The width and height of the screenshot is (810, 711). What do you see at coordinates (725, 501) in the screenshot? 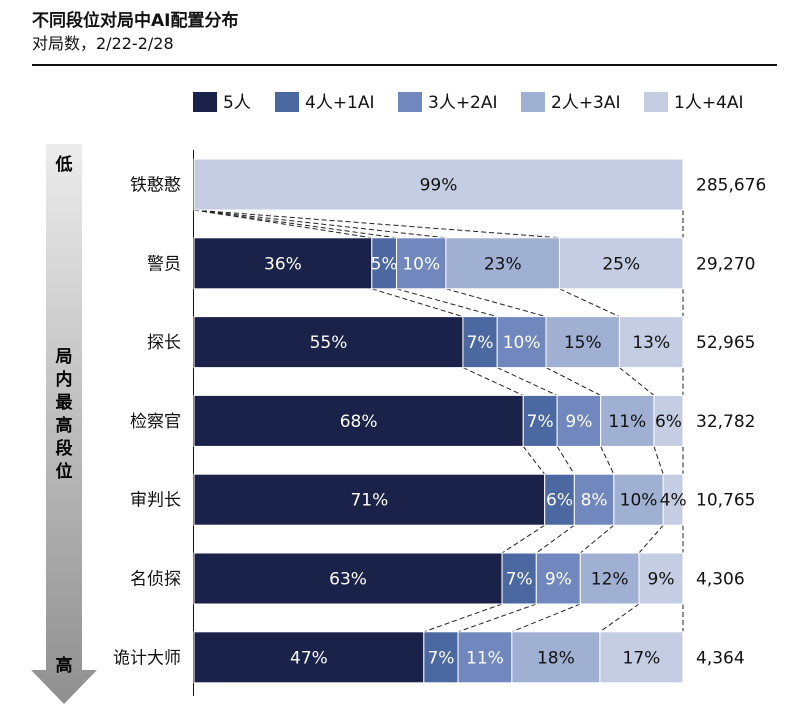
I see `row-total-label: 10,765` at bounding box center [725, 501].